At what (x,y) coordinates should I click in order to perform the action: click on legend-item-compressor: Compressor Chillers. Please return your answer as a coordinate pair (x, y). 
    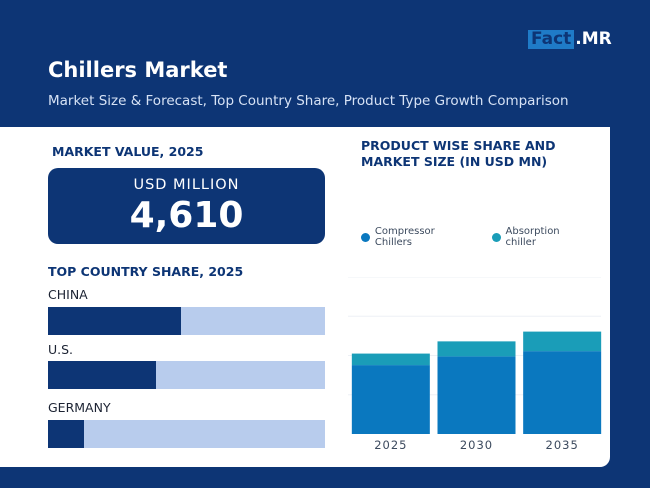
    Looking at the image, I should click on (417, 237).